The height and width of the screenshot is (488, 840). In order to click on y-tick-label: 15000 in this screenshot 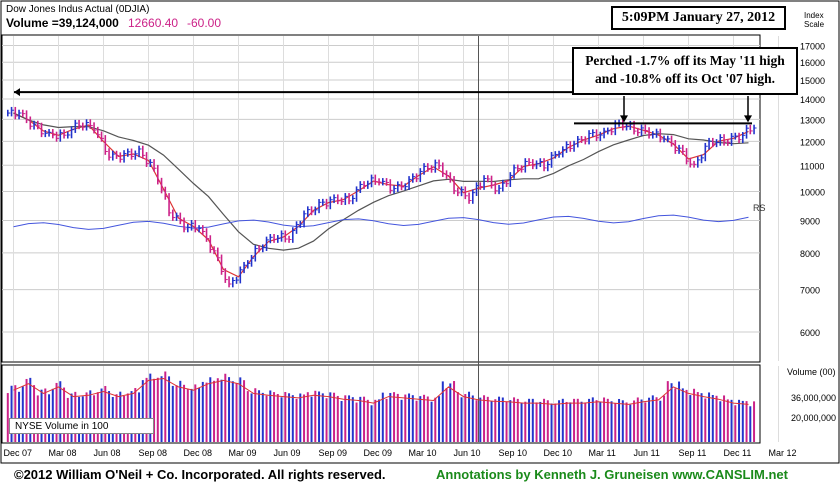, I will do `click(812, 81)`.